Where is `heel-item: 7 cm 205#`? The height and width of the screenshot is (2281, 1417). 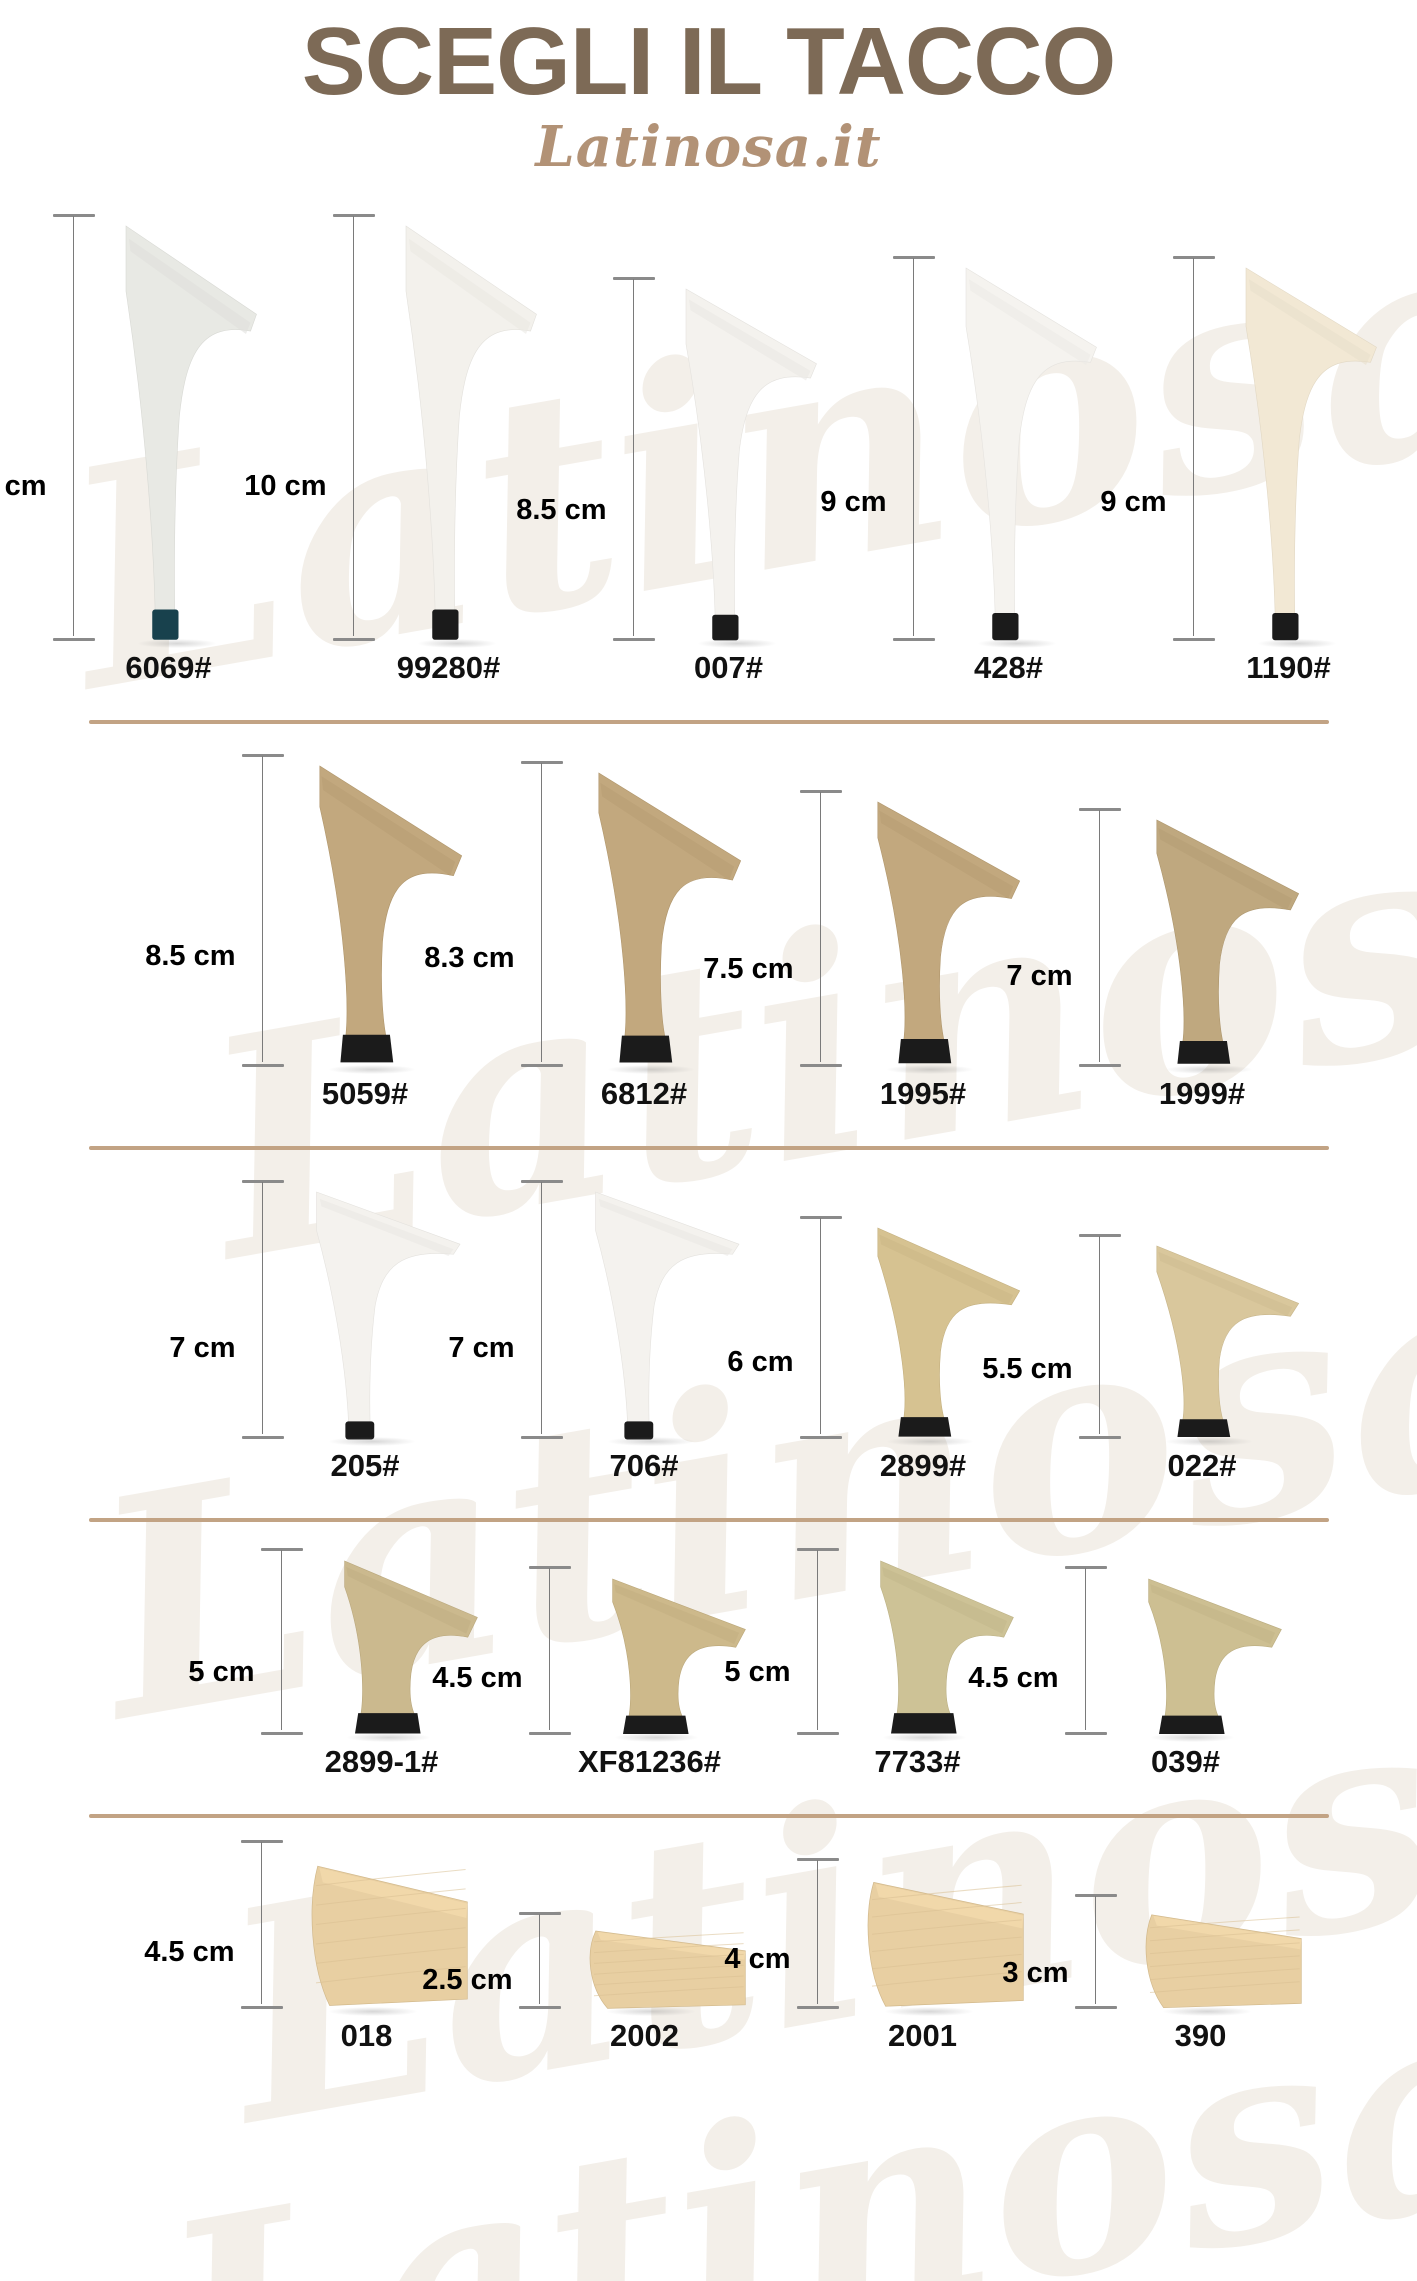
heel-item: 7 cm 205# is located at coordinates (317, 1330).